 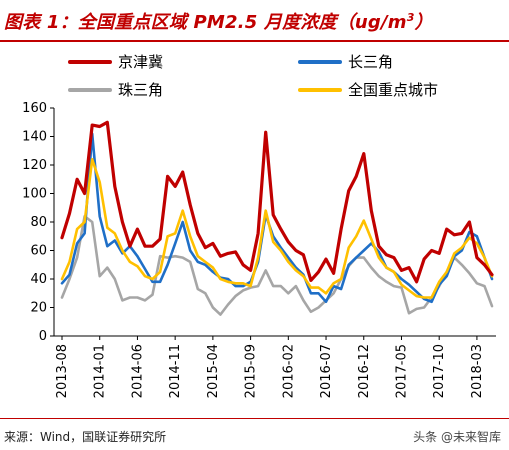 What do you see at coordinates (34, 165) in the screenshot?
I see `y-tick-label: 120` at bounding box center [34, 165].